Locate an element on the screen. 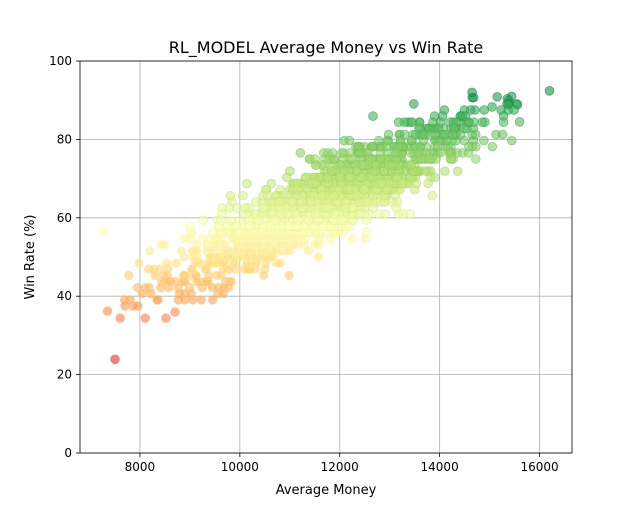  y-tick-label: 20 is located at coordinates (64, 375).